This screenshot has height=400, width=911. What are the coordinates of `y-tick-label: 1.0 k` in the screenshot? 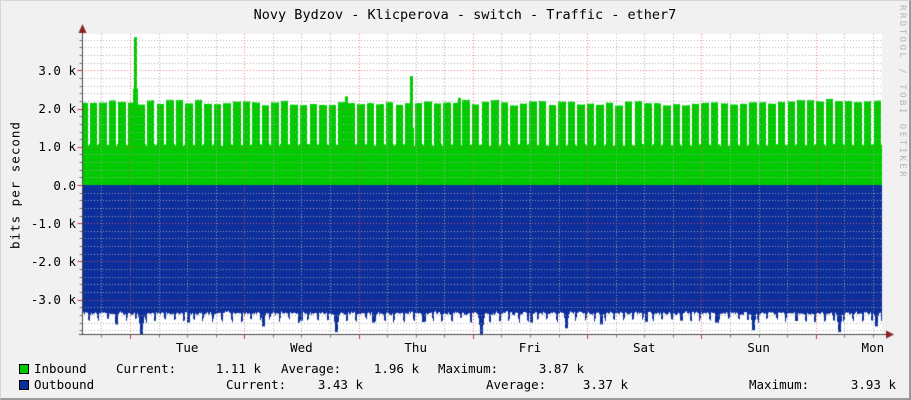 It's located at (57, 147).